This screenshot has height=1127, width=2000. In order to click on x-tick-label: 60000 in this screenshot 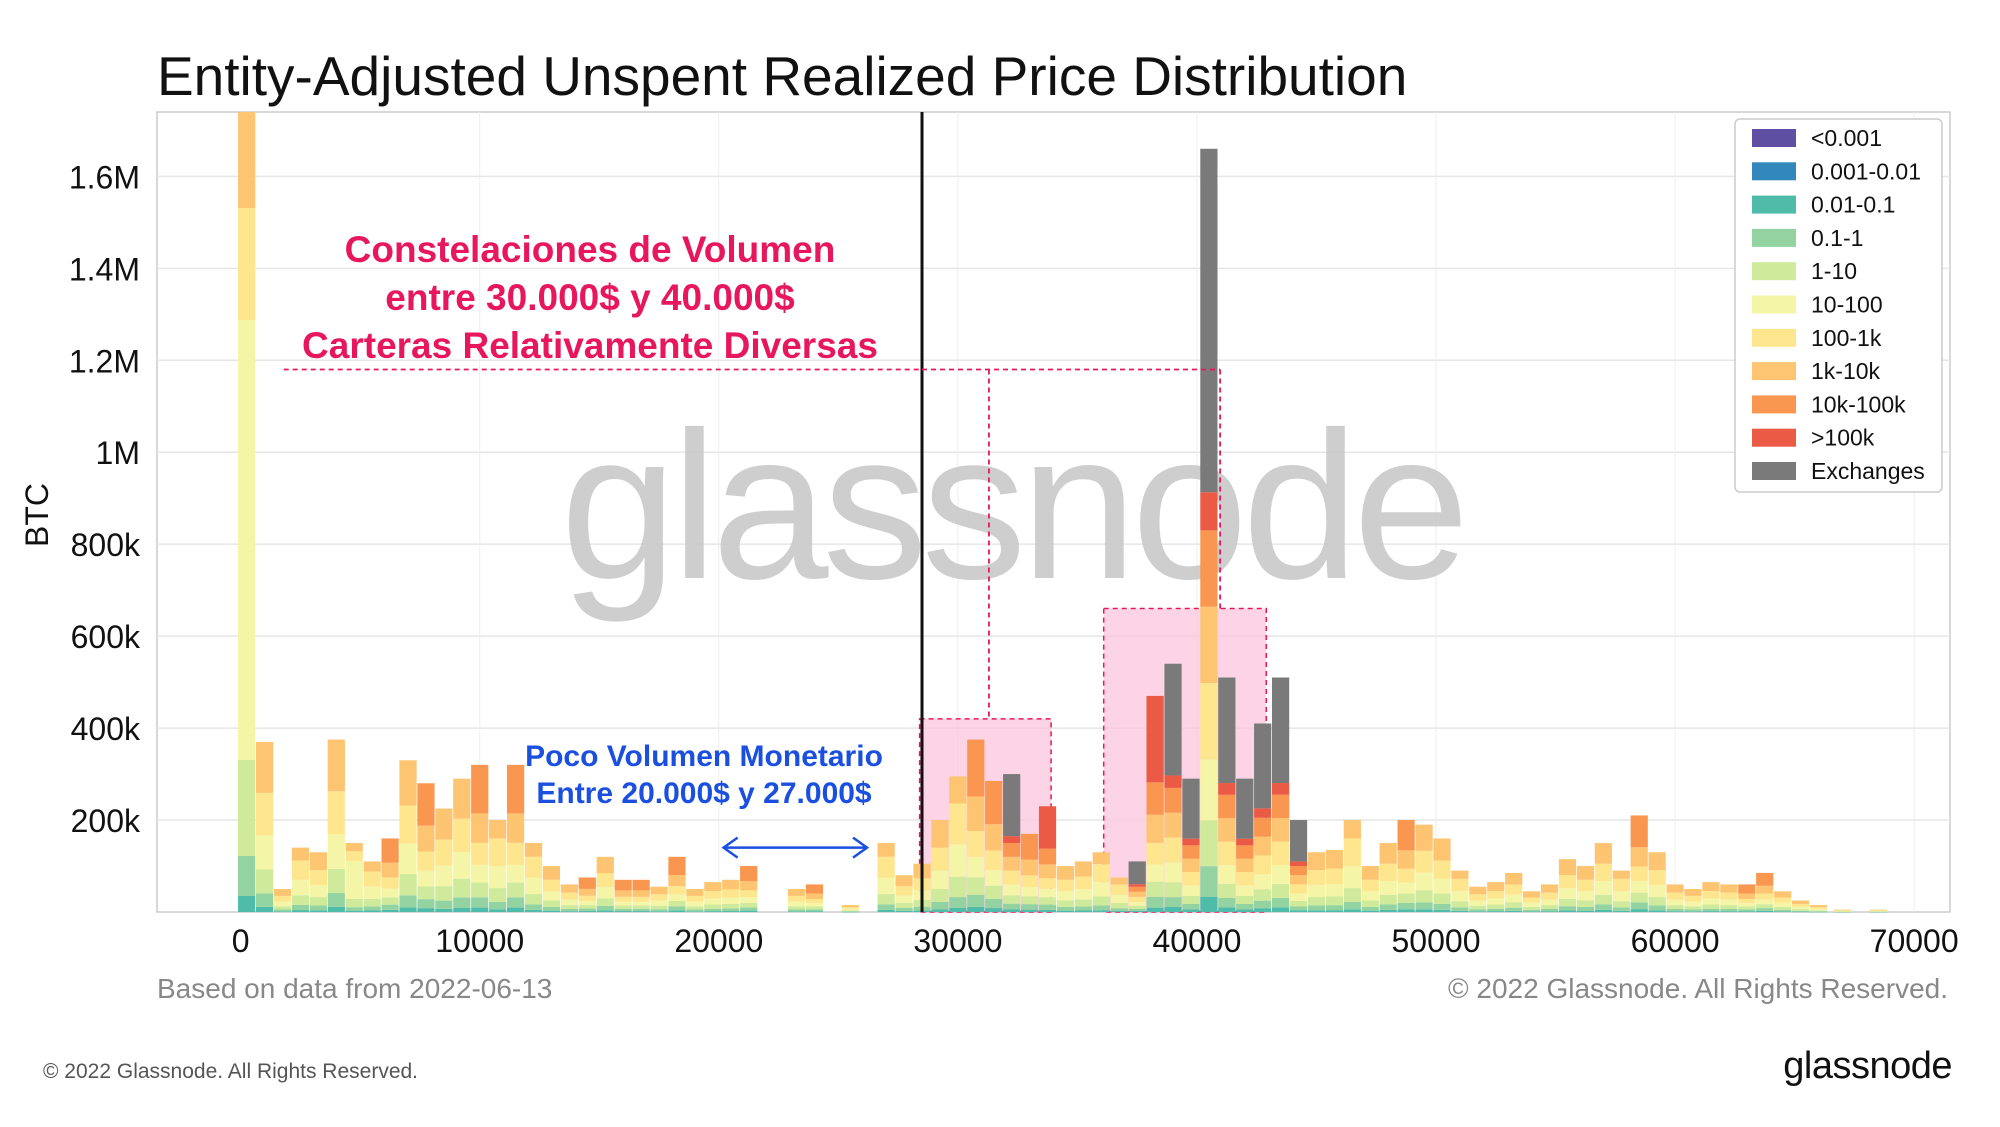, I will do `click(1675, 941)`.